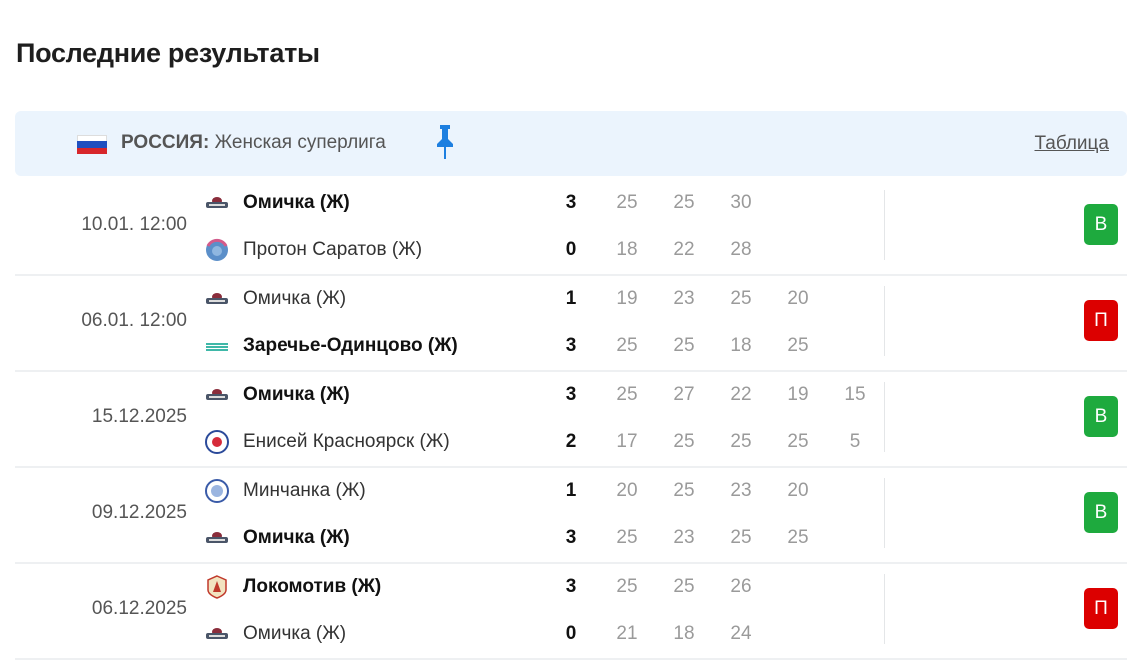 This screenshot has height=667, width=1147. I want to click on home-team: Минчанка (Ж), so click(285, 491).